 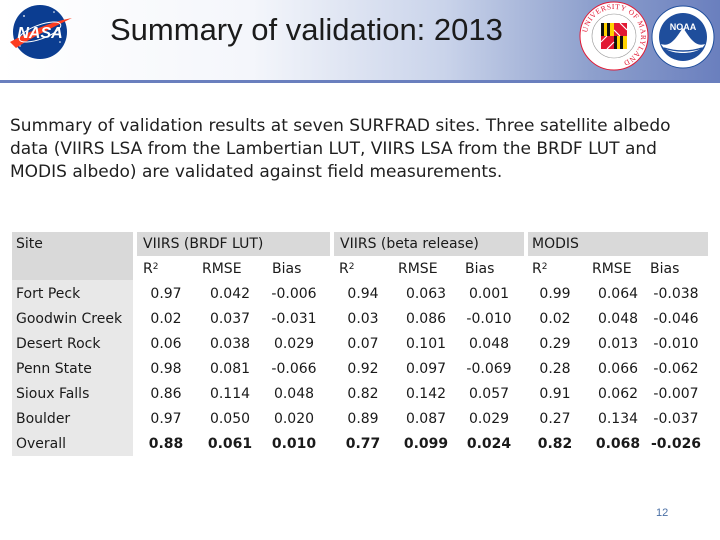 What do you see at coordinates (54, 369) in the screenshot?
I see `table-row-site: Penn State` at bounding box center [54, 369].